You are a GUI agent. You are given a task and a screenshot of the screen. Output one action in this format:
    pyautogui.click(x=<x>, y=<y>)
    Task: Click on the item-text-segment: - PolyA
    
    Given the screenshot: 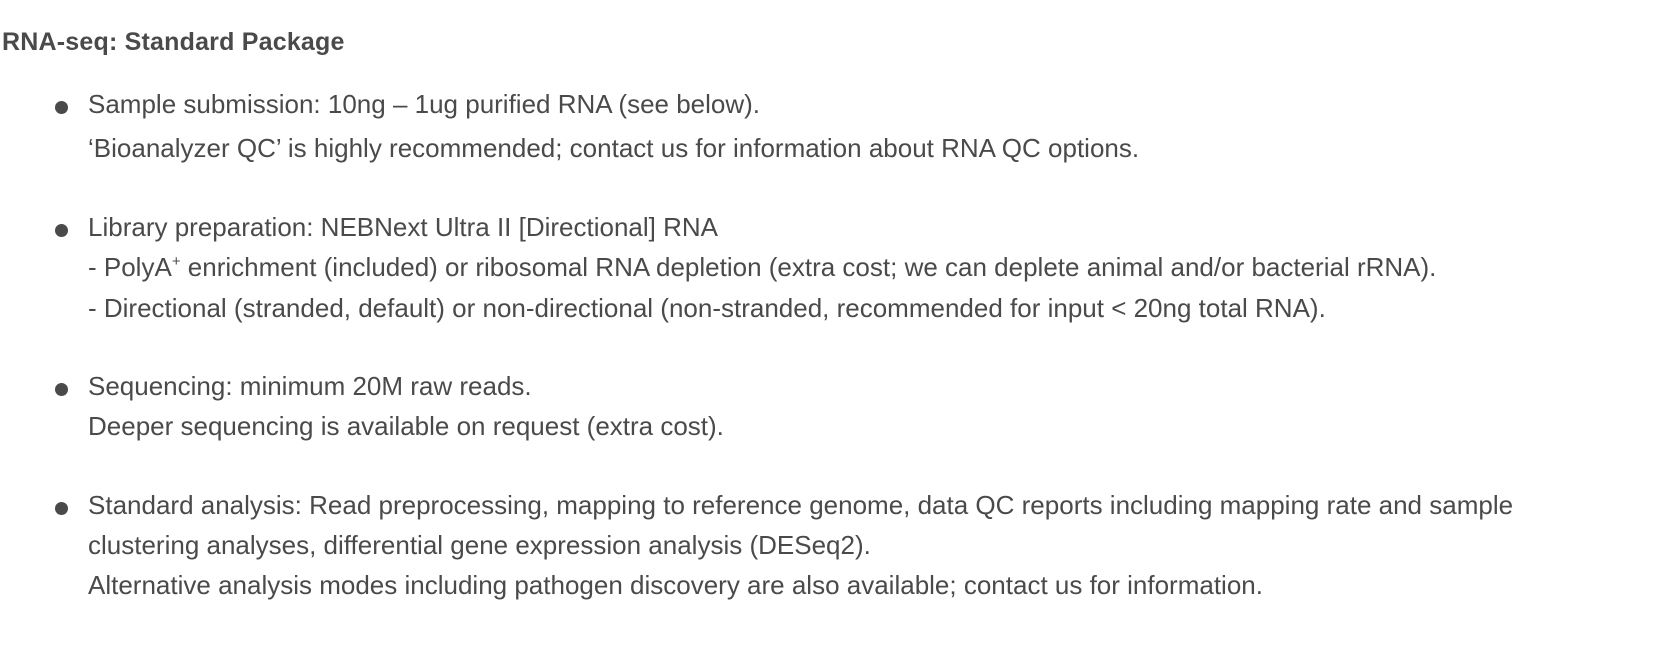 What is the action you would take?
    pyautogui.click(x=130, y=267)
    